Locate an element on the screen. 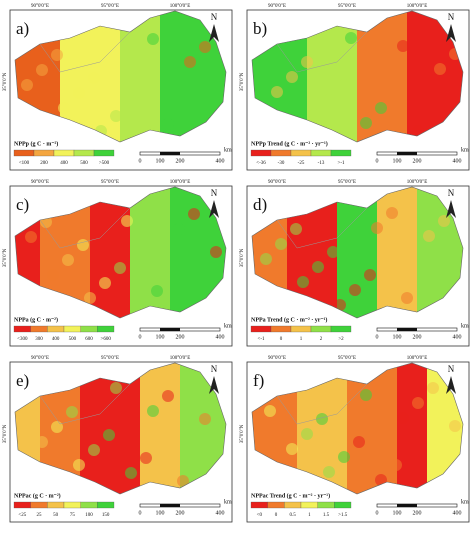 Image resolution: width=474 pixels, height=535 pixels. panel-label: d) is located at coordinates (260, 204).